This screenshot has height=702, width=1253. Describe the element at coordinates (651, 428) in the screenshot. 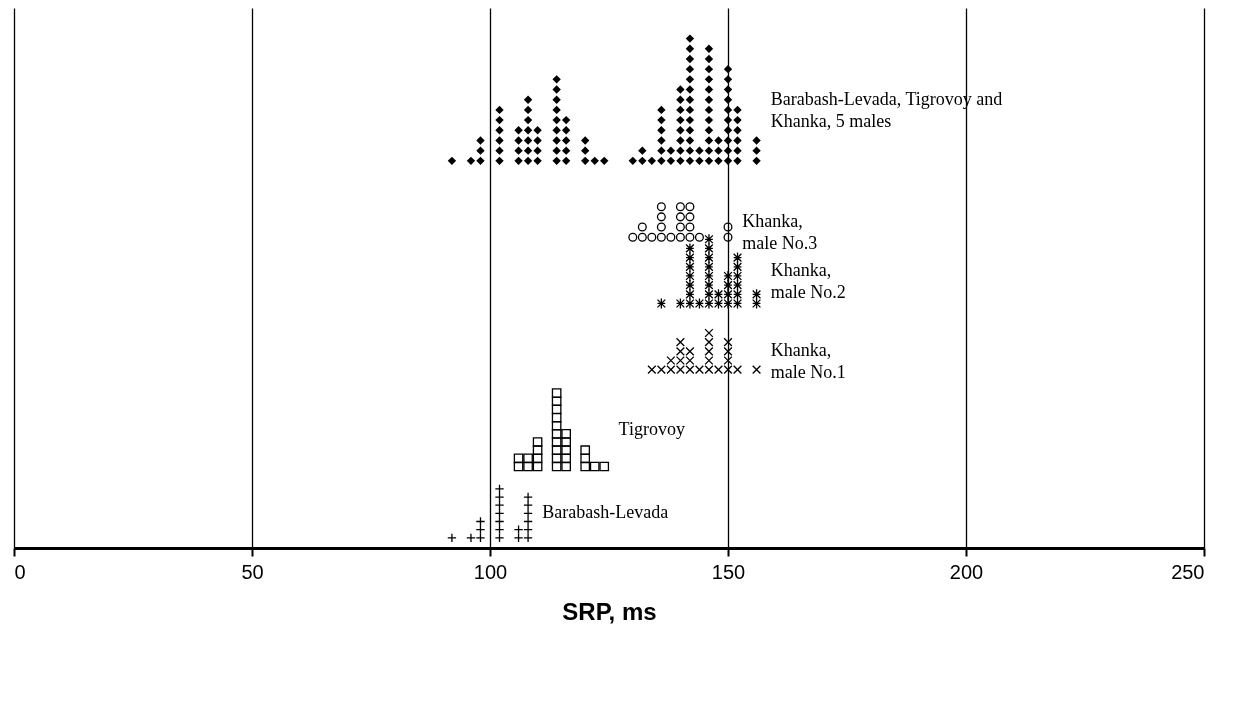

I see `series-label: Tigrovoy` at that location.